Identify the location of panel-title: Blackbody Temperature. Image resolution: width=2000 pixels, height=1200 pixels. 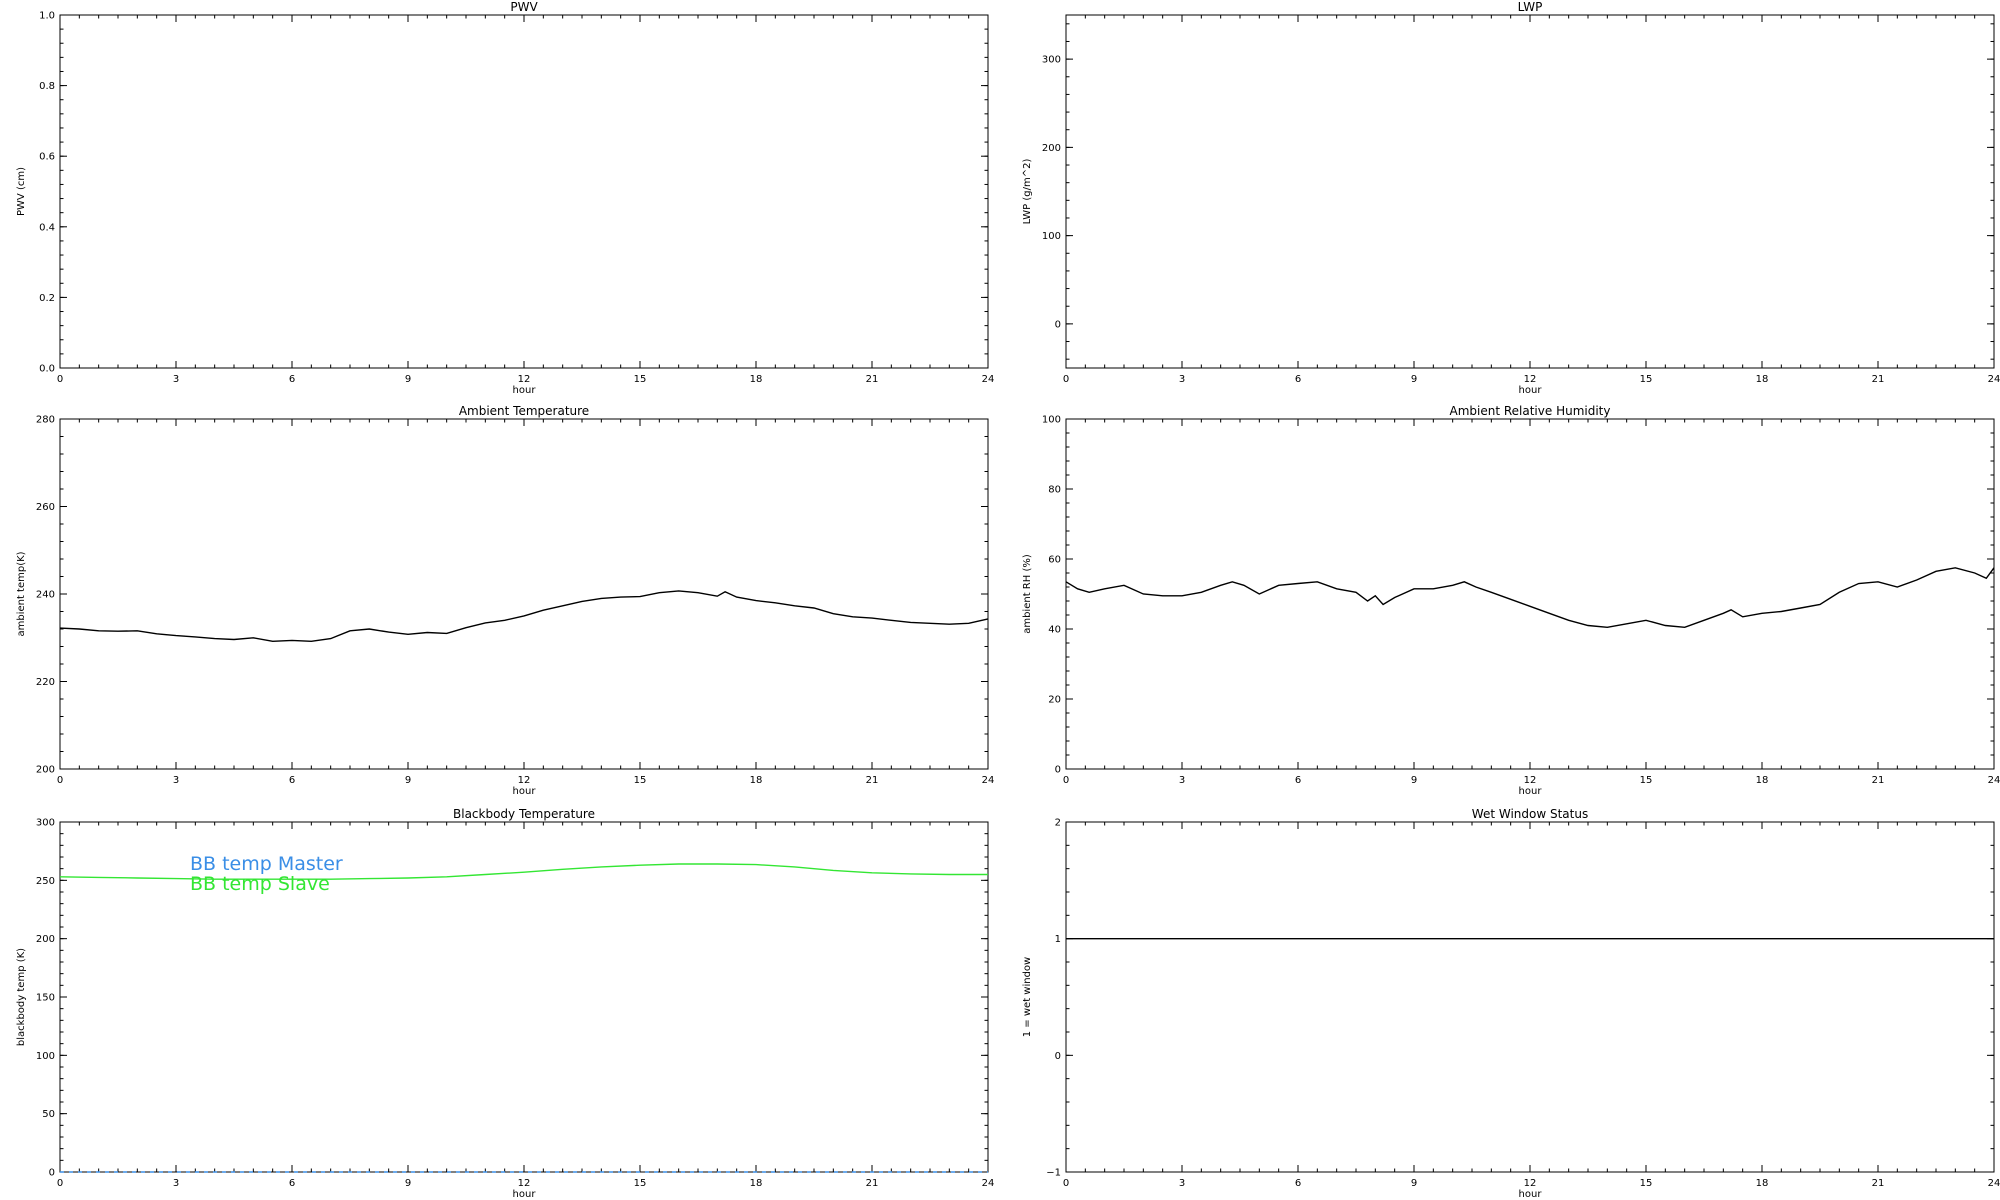
(524, 814).